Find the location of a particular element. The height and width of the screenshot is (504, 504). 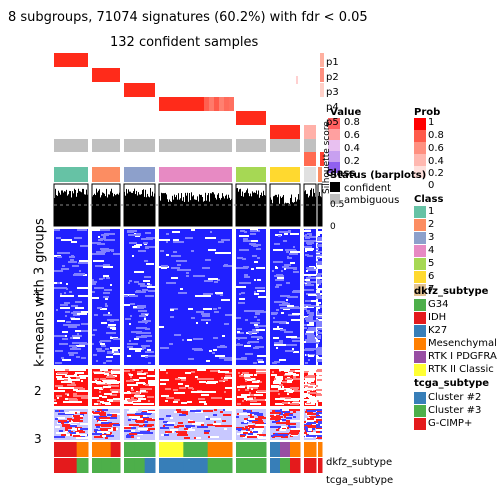

tcga-legend-label: Cluster #3 is located at coordinates (455, 410).